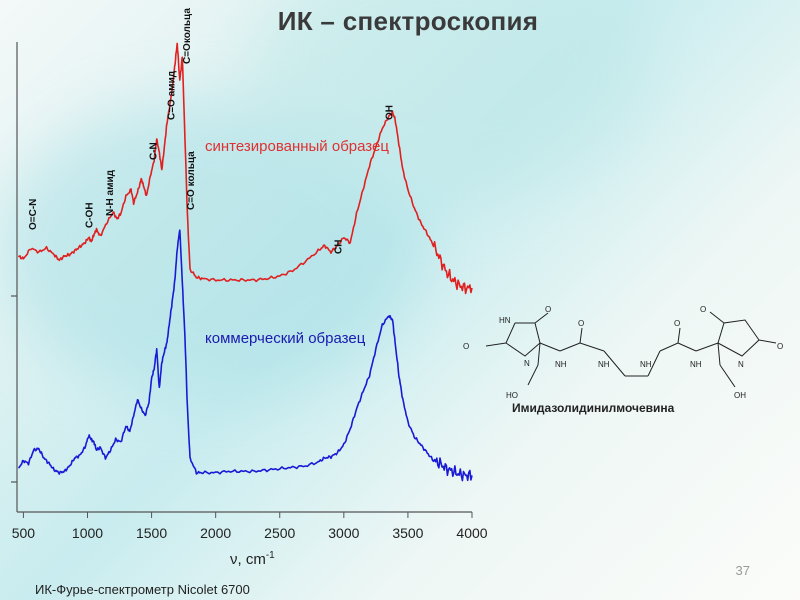  Describe the element at coordinates (87, 533) in the screenshot. I see `x-tick-label: 1000` at that location.